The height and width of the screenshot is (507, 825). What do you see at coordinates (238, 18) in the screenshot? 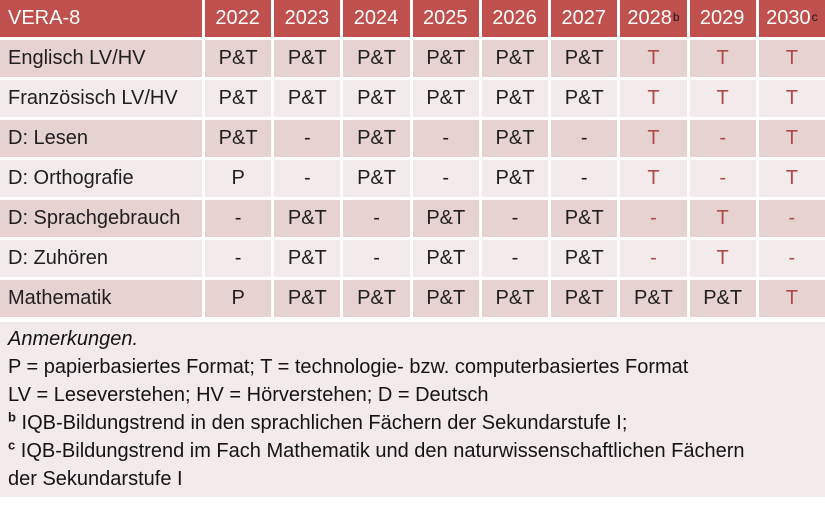
I see `year-header-2022: 2022` at bounding box center [238, 18].